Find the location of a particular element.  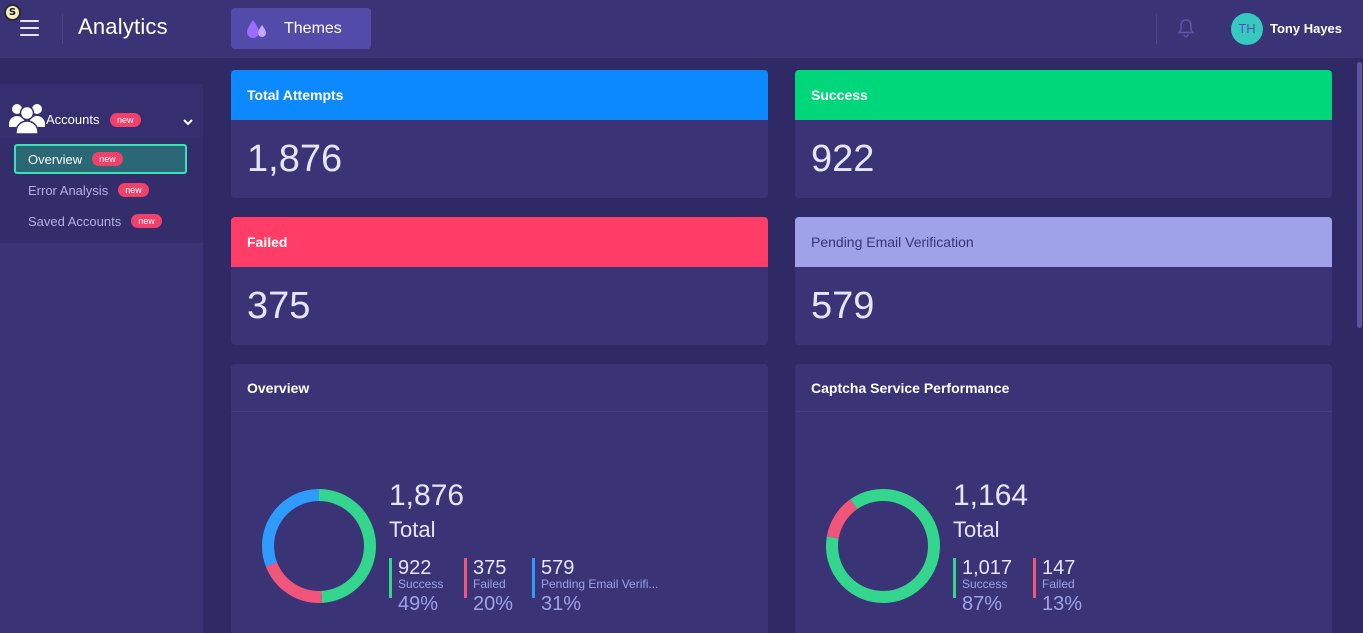

total-value: 1,164 is located at coordinates (991, 495).